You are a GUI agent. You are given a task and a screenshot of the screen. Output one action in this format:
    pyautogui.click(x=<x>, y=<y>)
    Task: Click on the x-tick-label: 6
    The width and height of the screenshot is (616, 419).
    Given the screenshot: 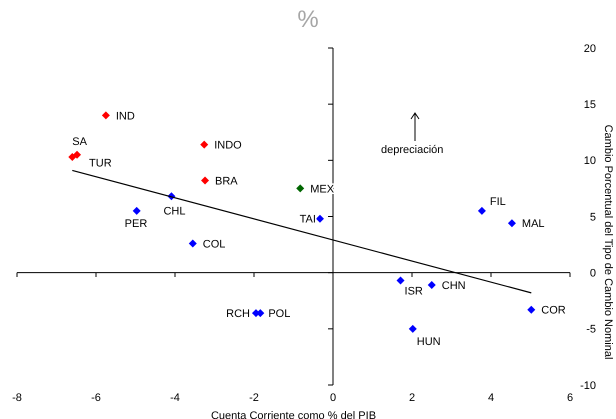 What is the action you would take?
    pyautogui.click(x=570, y=398)
    